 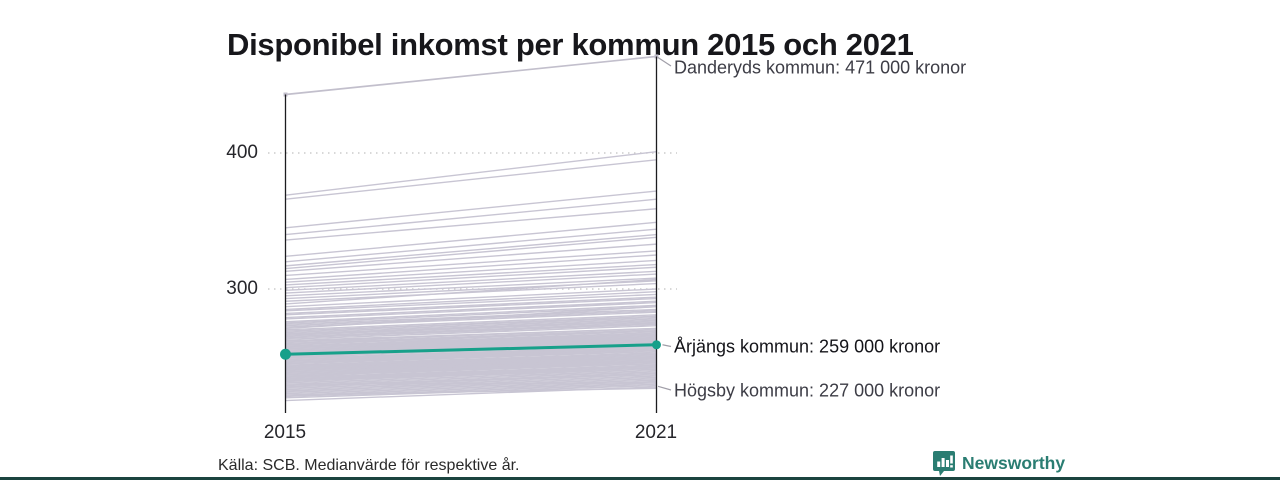 What do you see at coordinates (820, 67) in the screenshot?
I see `annotation-danderyds-kommun: Danderyds kommun: 471 000 kronor` at bounding box center [820, 67].